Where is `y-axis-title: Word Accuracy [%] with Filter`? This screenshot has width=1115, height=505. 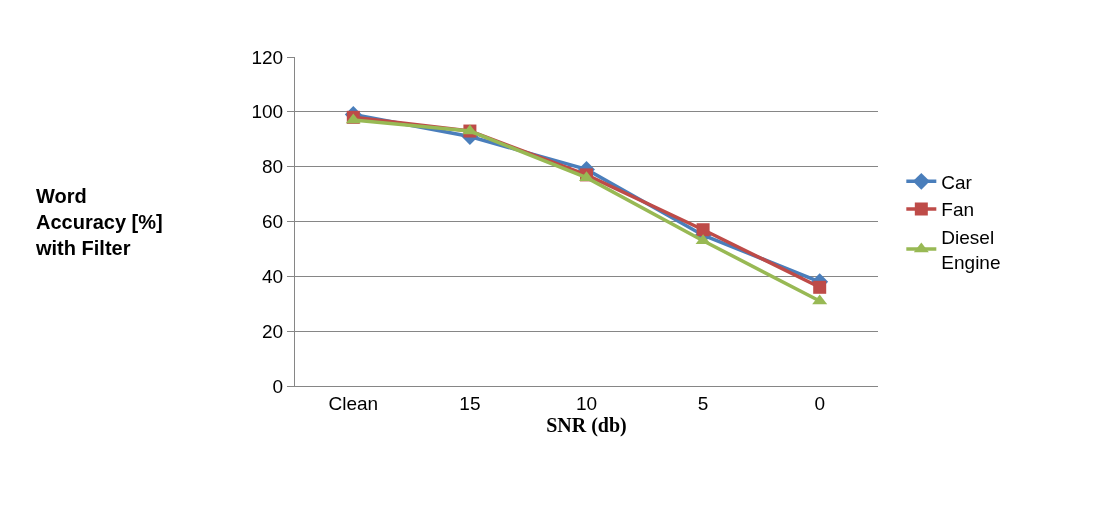
y-axis-title: Word Accuracy [%] with Filter is located at coordinates (99, 222).